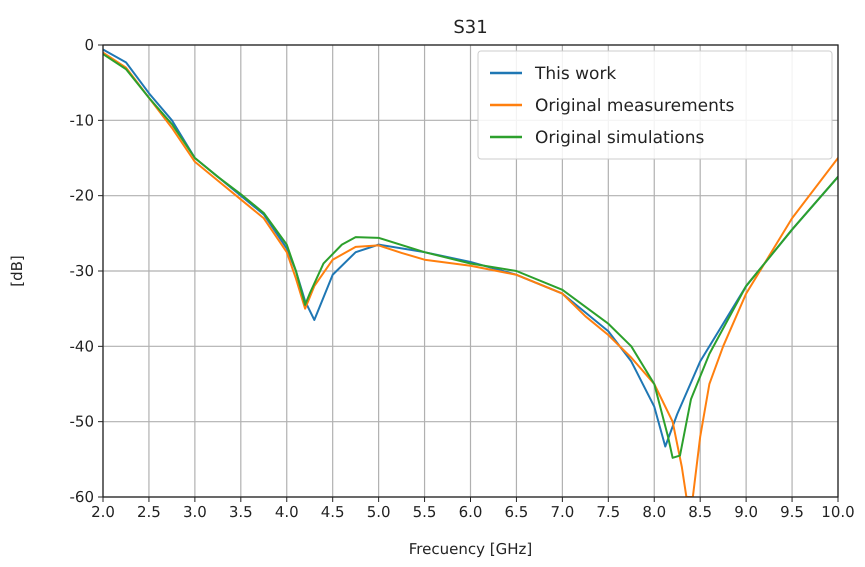 The width and height of the screenshot is (865, 567). I want to click on x-tick-label: 5.0, so click(378, 512).